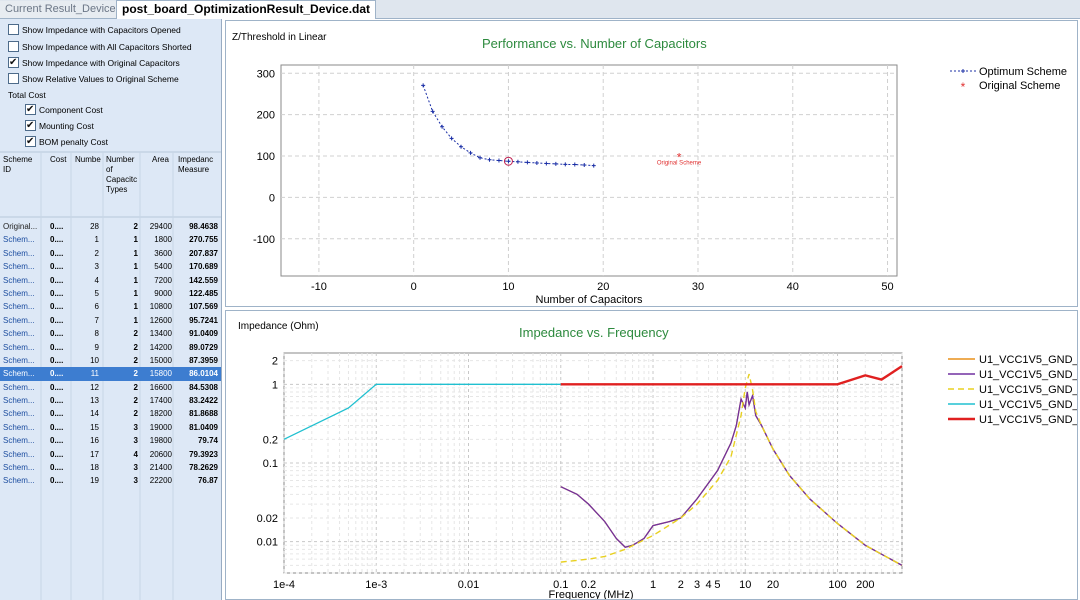 The image size is (1080, 600). What do you see at coordinates (110, 226) in the screenshot?
I see `table-row: Original... 0.... 28 2 29400 98.4638` at bounding box center [110, 226].